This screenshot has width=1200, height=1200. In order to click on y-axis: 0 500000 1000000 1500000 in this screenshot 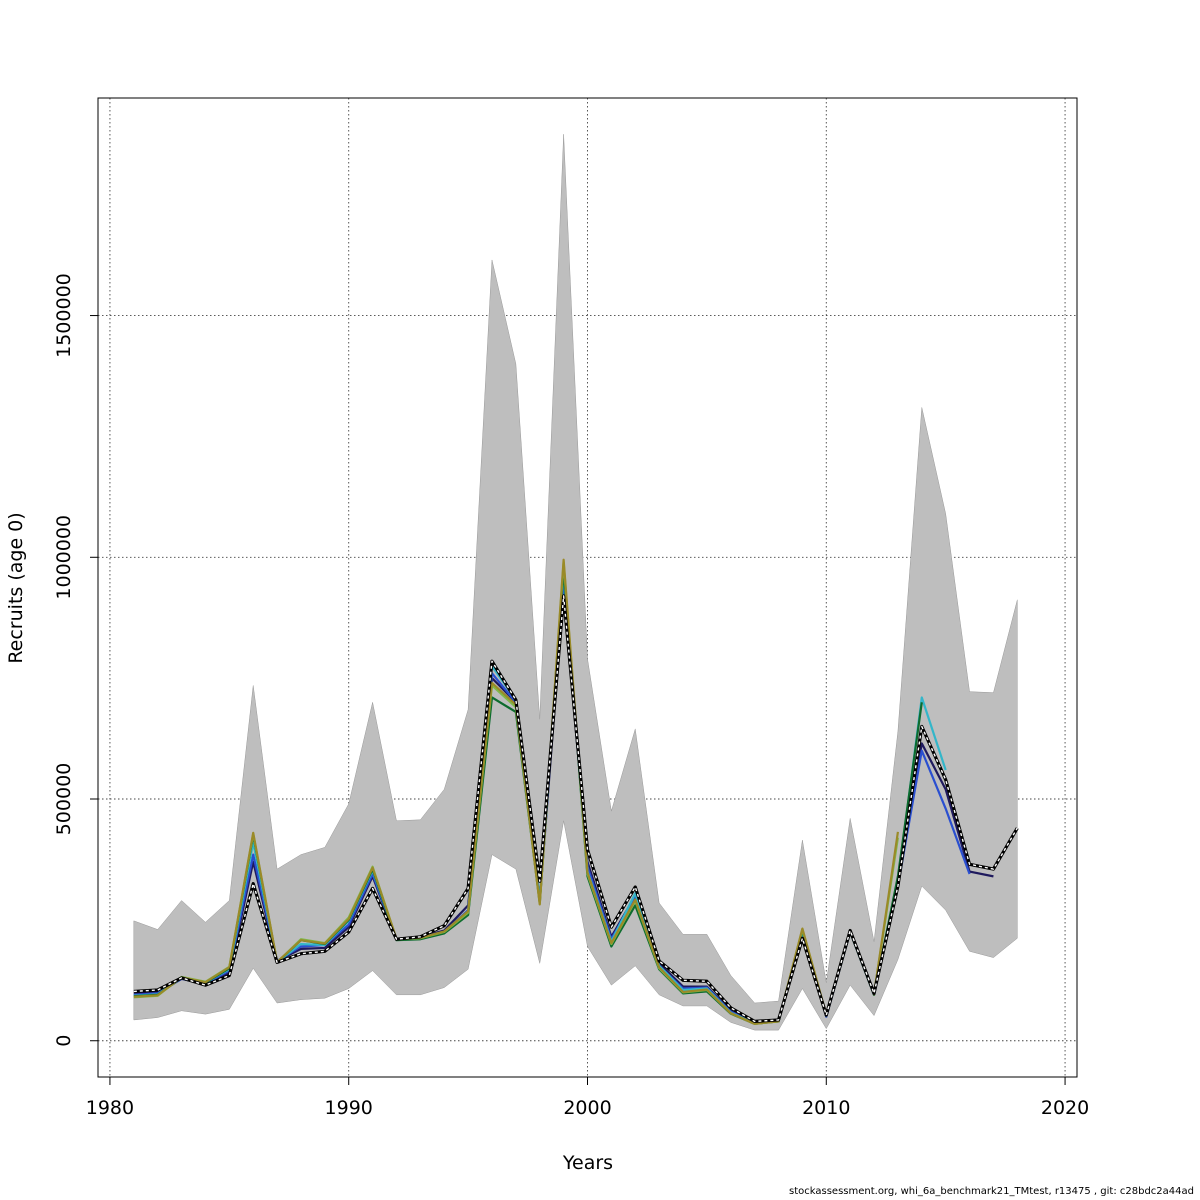, I will do `click(76, 660)`.